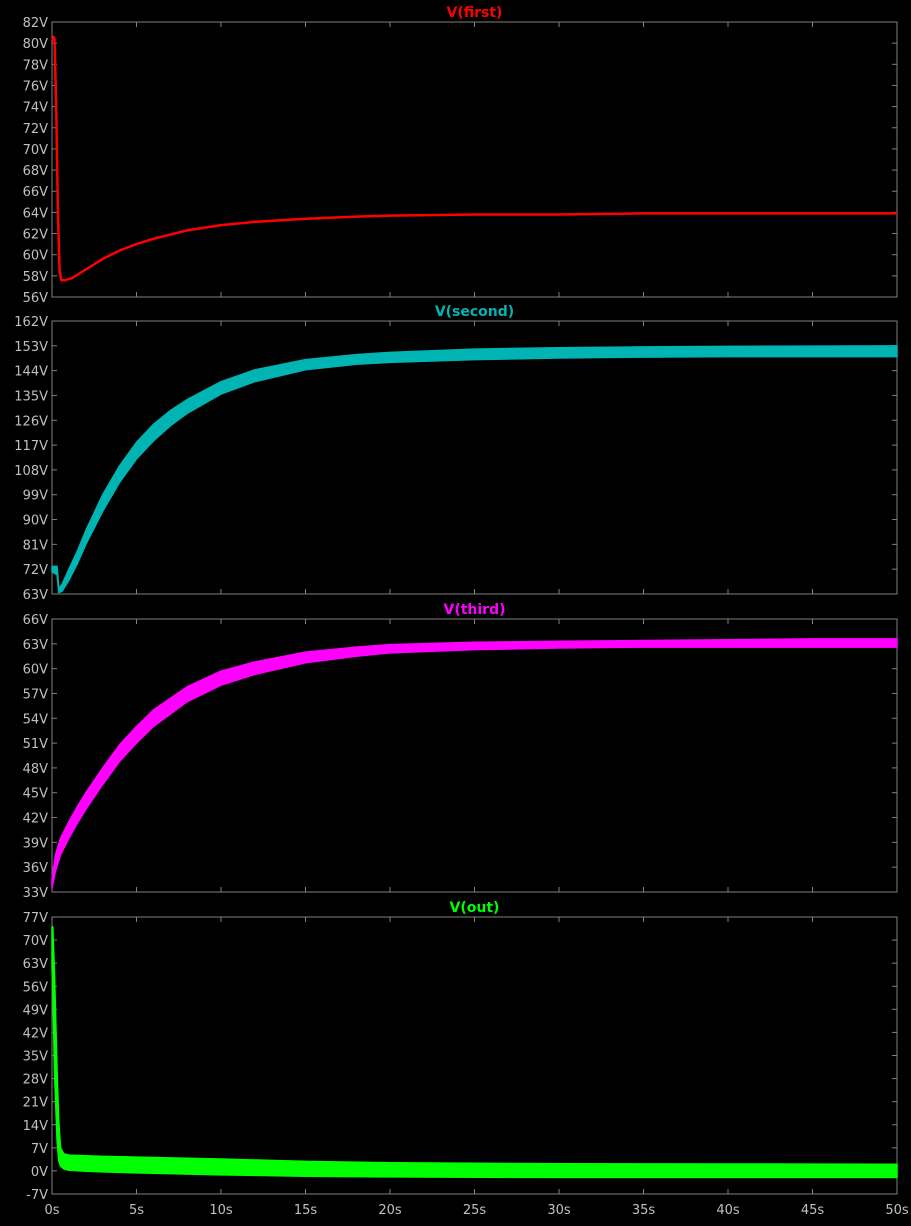 The image size is (911, 1226). I want to click on pane-title: V(first), so click(475, 13).